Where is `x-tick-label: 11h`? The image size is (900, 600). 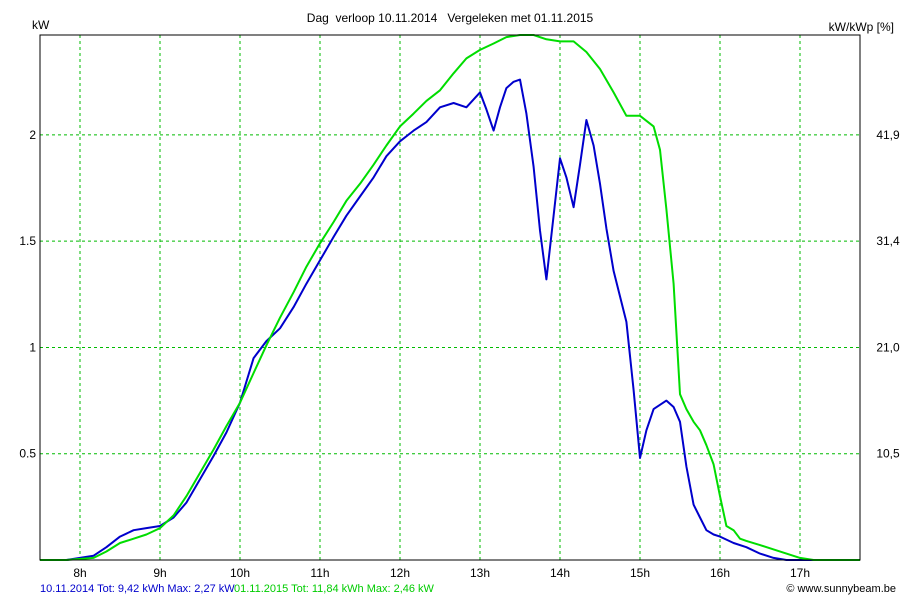 x-tick-label: 11h is located at coordinates (319, 573).